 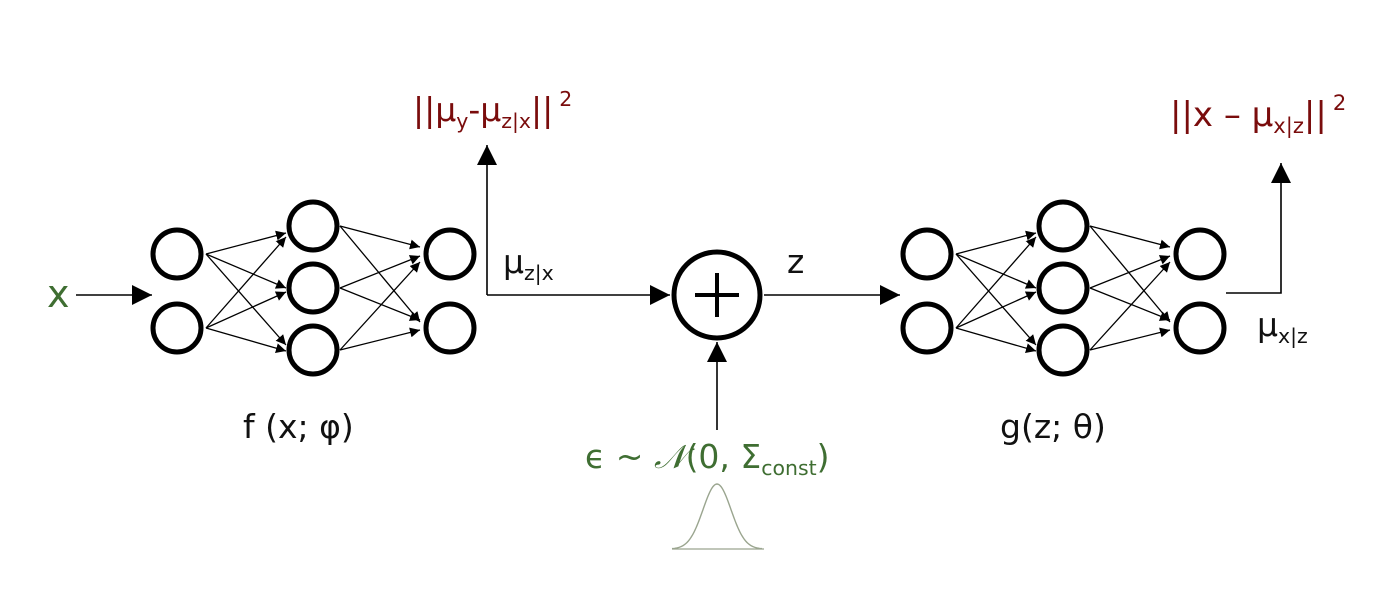 What do you see at coordinates (435, 109) in the screenshot?
I see `latent-loss-open: ||μ` at bounding box center [435, 109].